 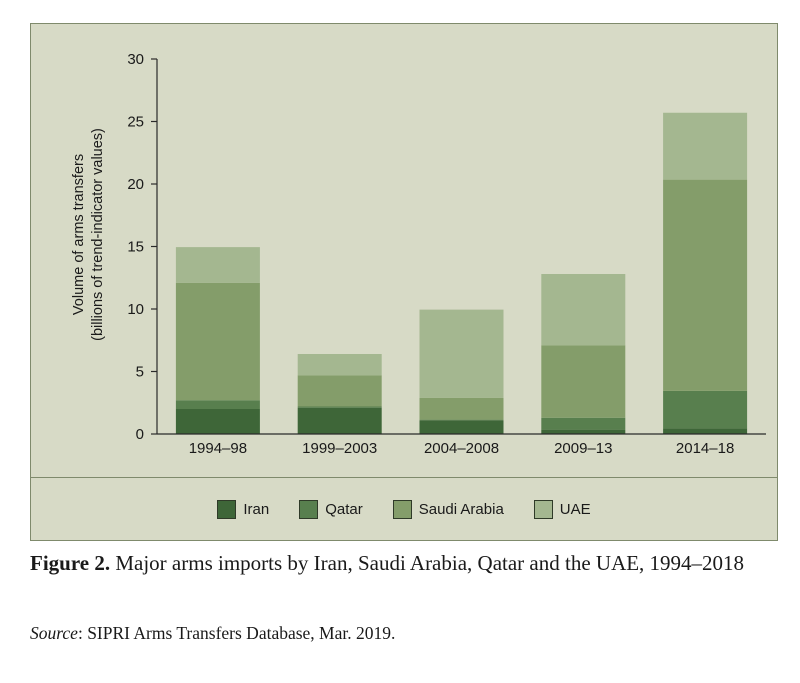 What do you see at coordinates (140, 434) in the screenshot?
I see `y-tick-label: 0` at bounding box center [140, 434].